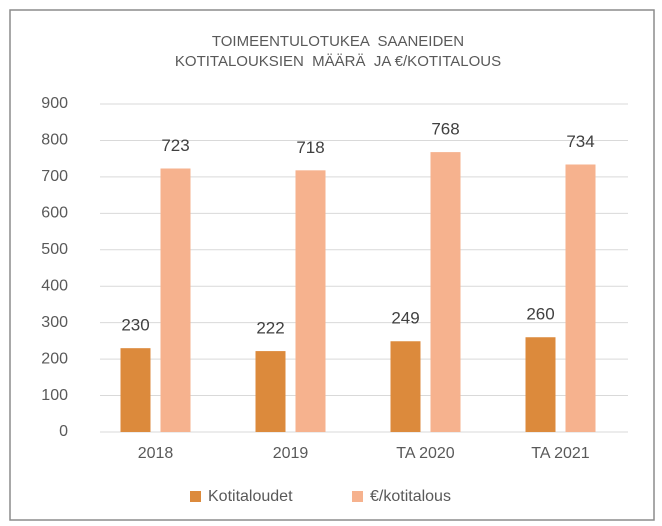  I want to click on x-tick-label: 2019, so click(291, 453).